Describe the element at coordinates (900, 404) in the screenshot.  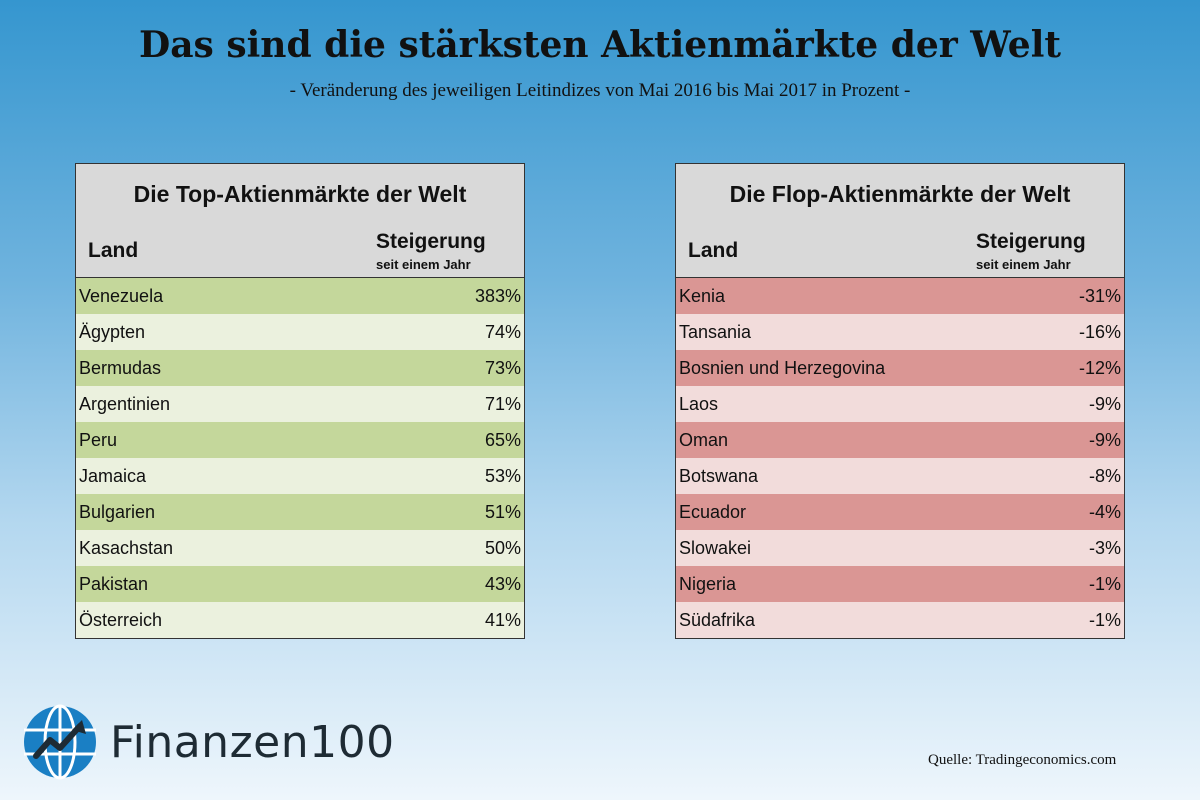
I see `table-row: Laos -9%` at that location.